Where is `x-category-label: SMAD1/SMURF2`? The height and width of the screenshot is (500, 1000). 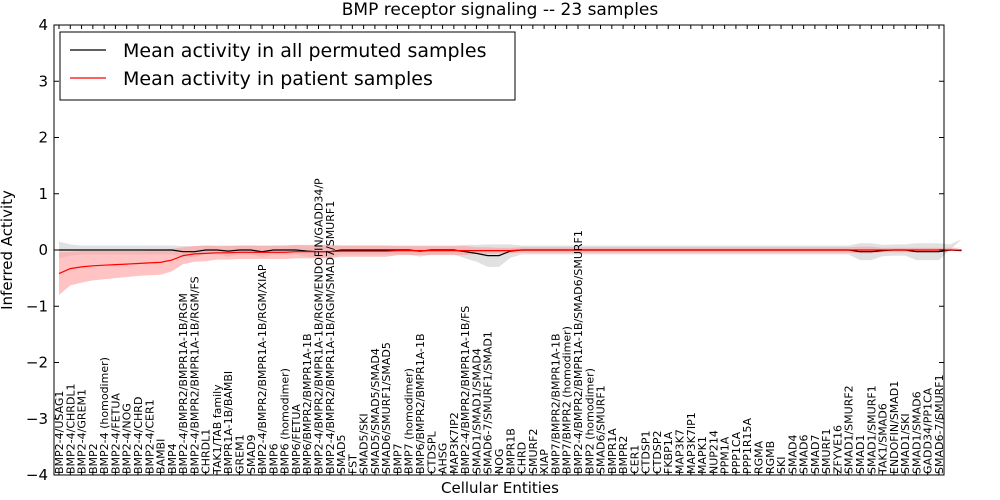
x-category-label: SMAD1/SMURF2 is located at coordinates (849, 429).